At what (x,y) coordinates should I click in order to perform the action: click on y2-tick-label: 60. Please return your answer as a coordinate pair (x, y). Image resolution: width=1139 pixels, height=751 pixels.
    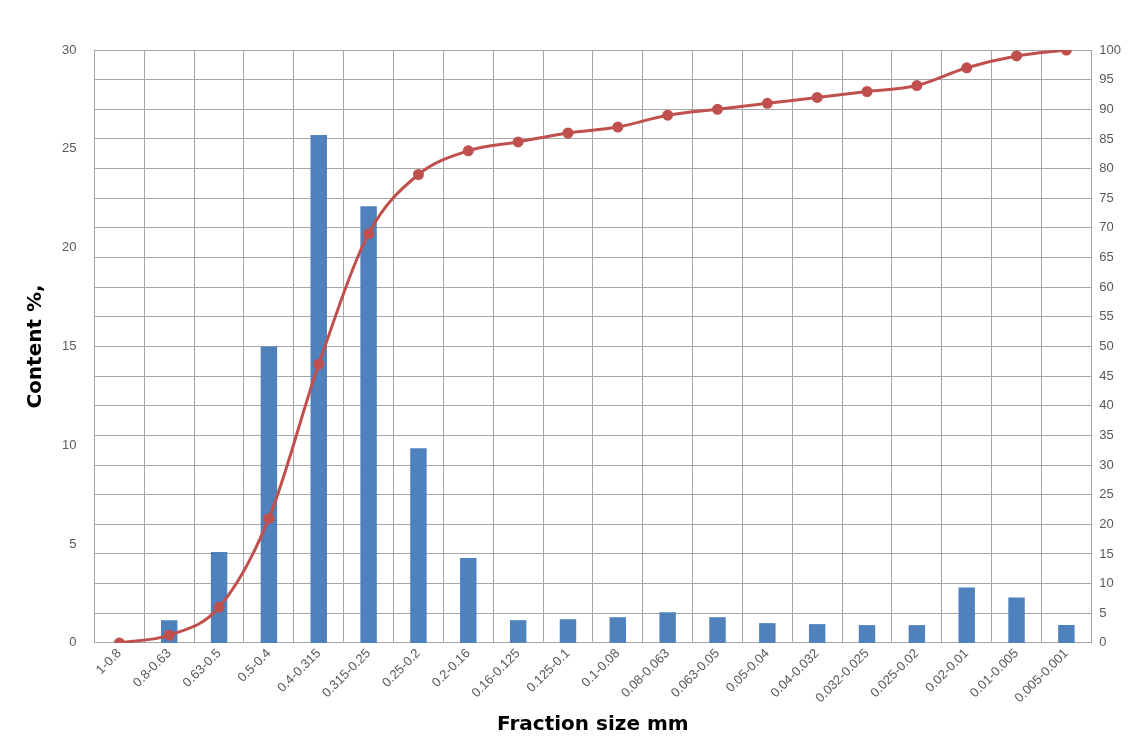
    Looking at the image, I should click on (1106, 286).